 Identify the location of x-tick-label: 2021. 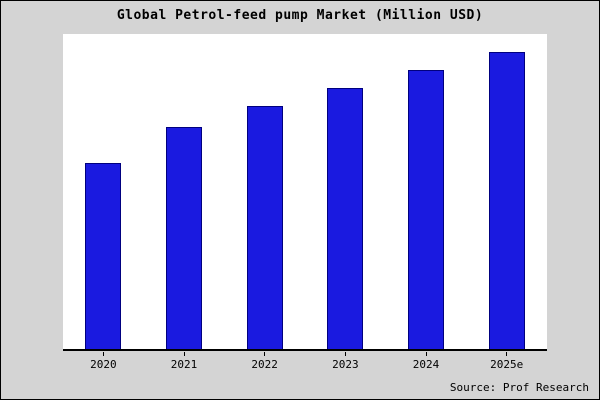
(184, 361).